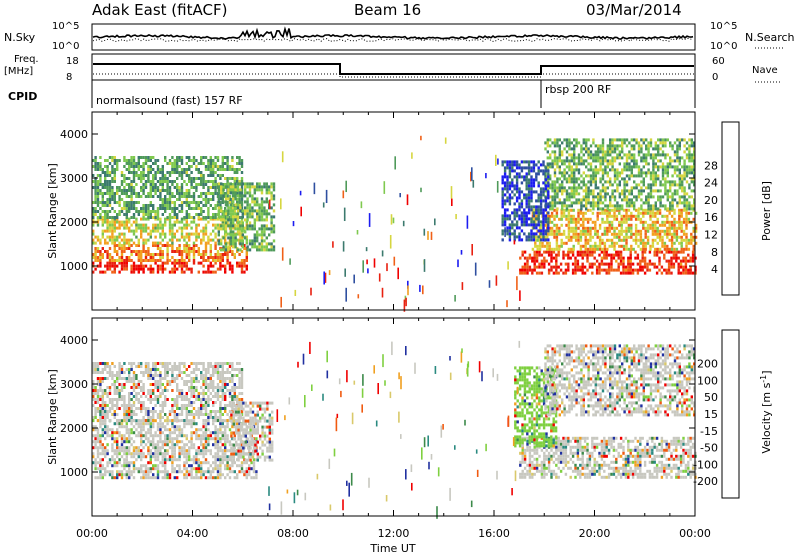  What do you see at coordinates (65, 26) in the screenshot?
I see `nsky-top-tick: 10^5` at bounding box center [65, 26].